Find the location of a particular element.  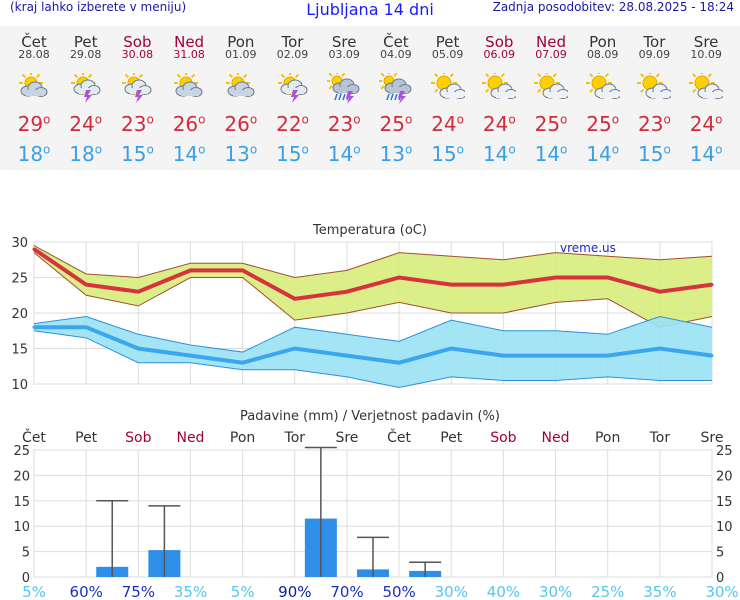

min-temperature: 18o is located at coordinates (34, 154).